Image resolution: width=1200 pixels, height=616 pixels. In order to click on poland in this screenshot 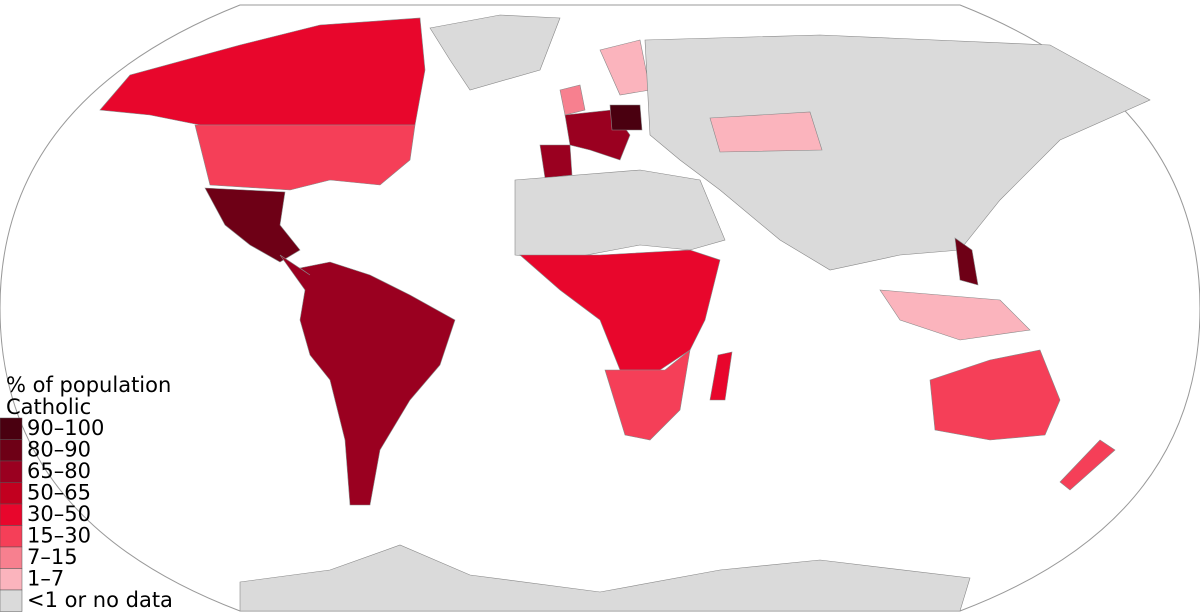, I will do `click(626, 117)`.